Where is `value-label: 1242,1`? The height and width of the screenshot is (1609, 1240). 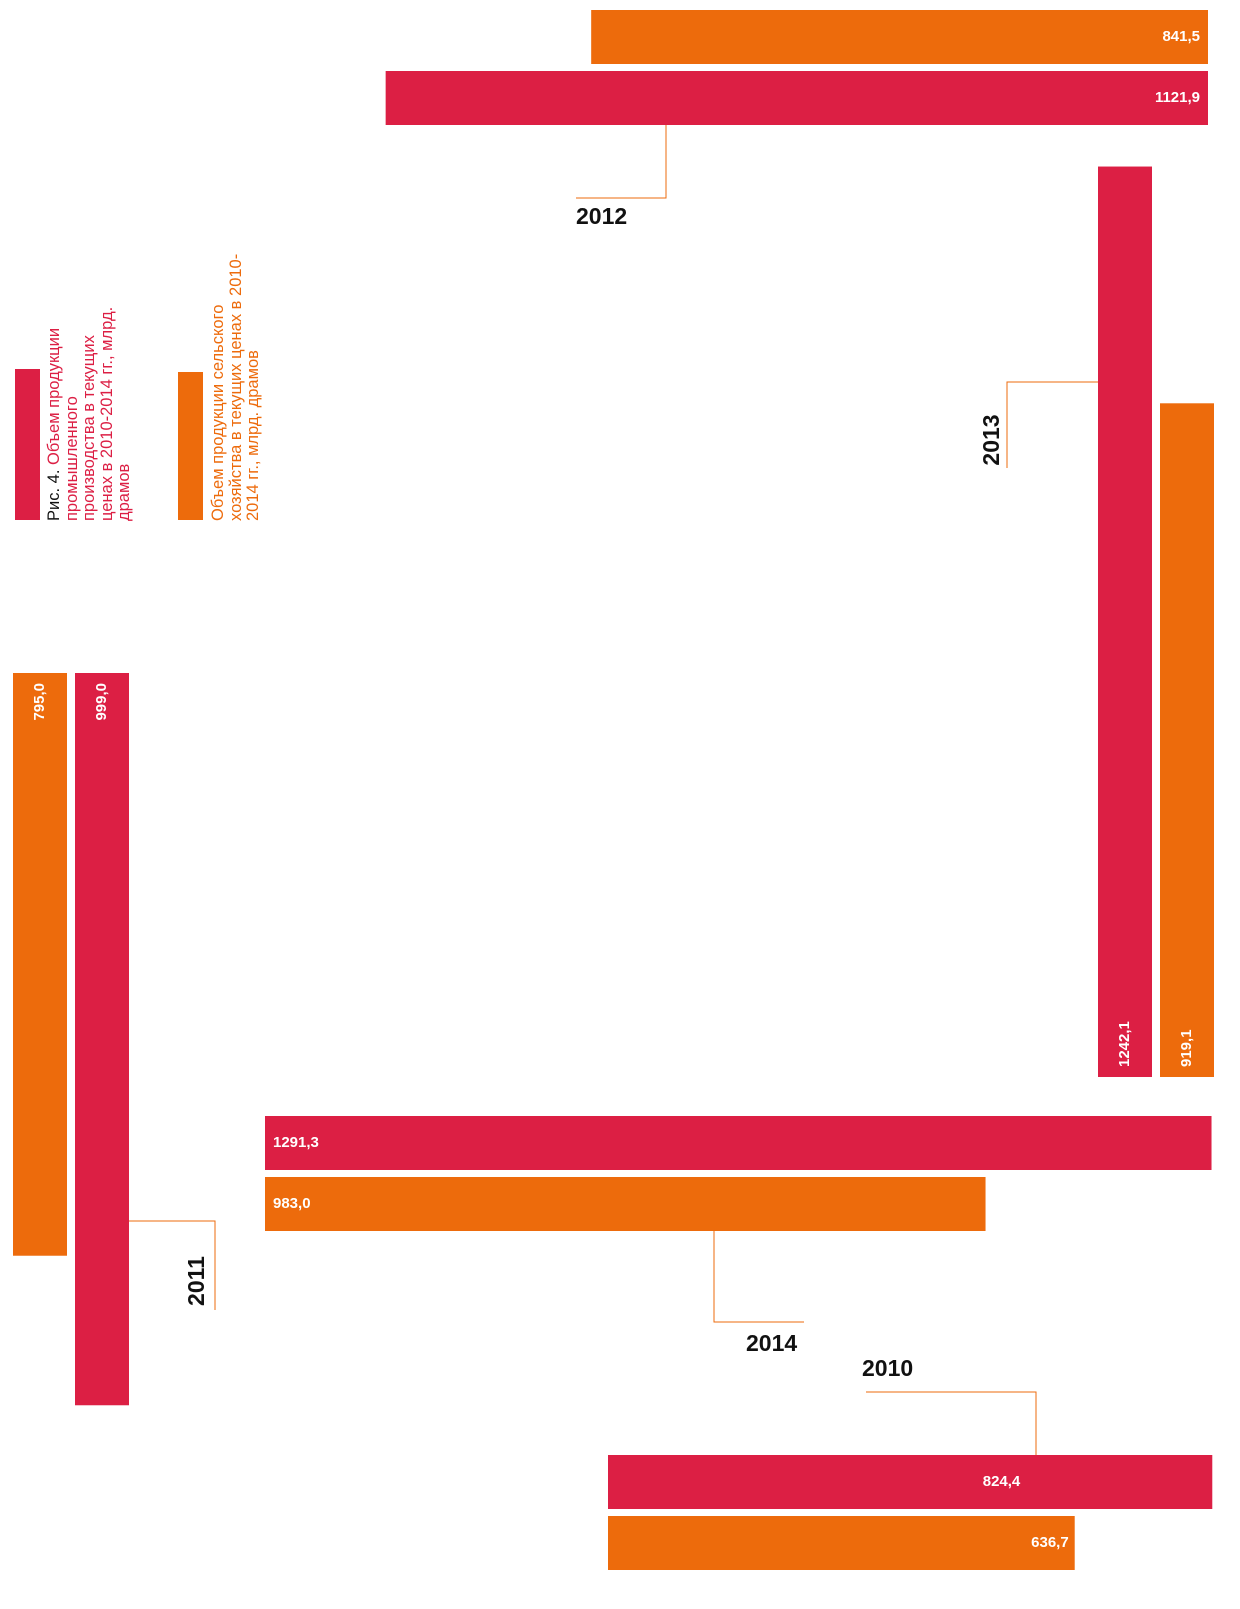
value-label: 1242,1 is located at coordinates (1124, 1044).